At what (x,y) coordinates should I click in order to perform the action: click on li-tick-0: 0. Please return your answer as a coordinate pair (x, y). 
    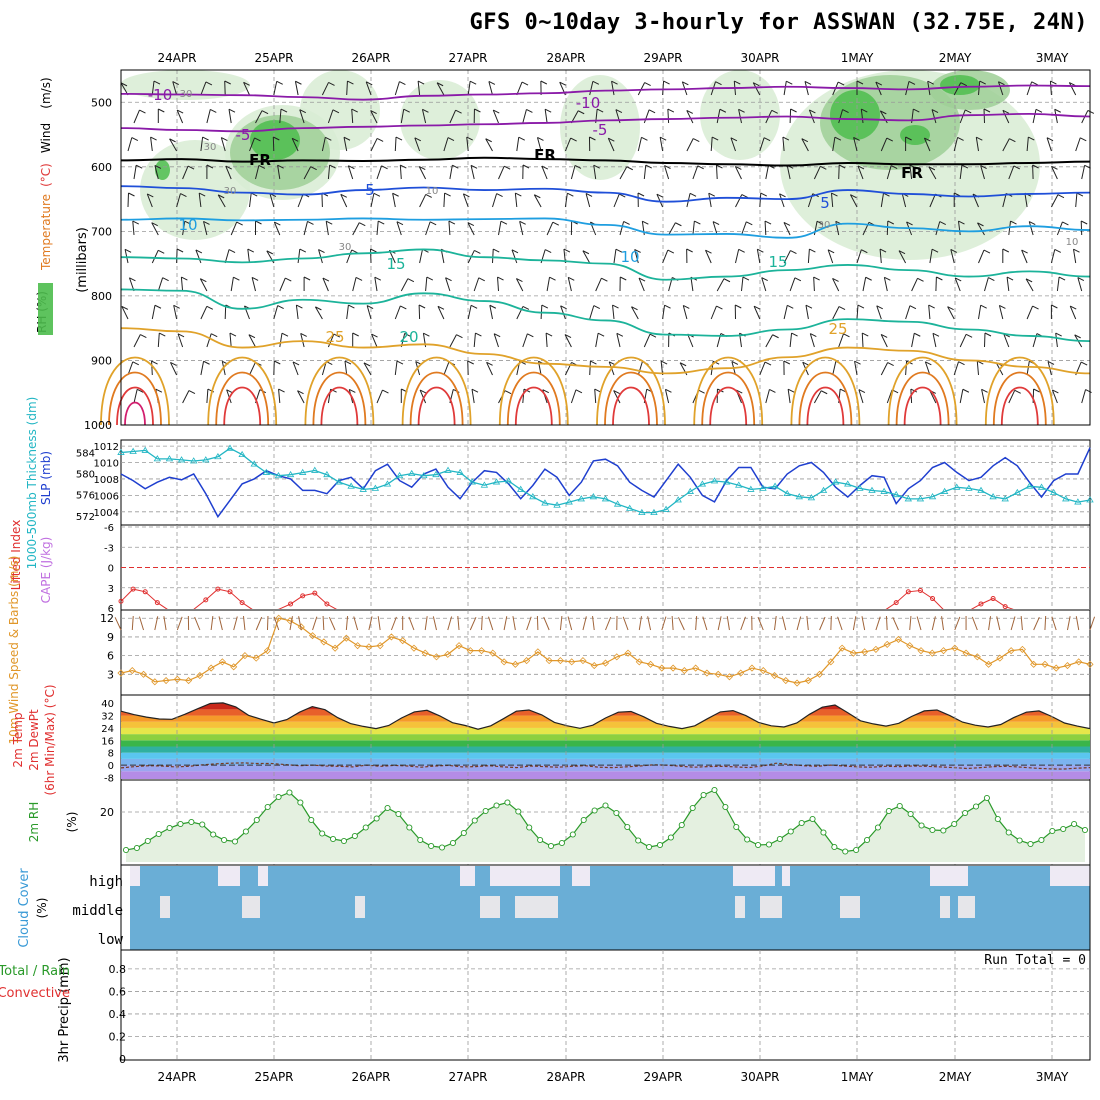
    Looking at the image, I should click on (111, 569).